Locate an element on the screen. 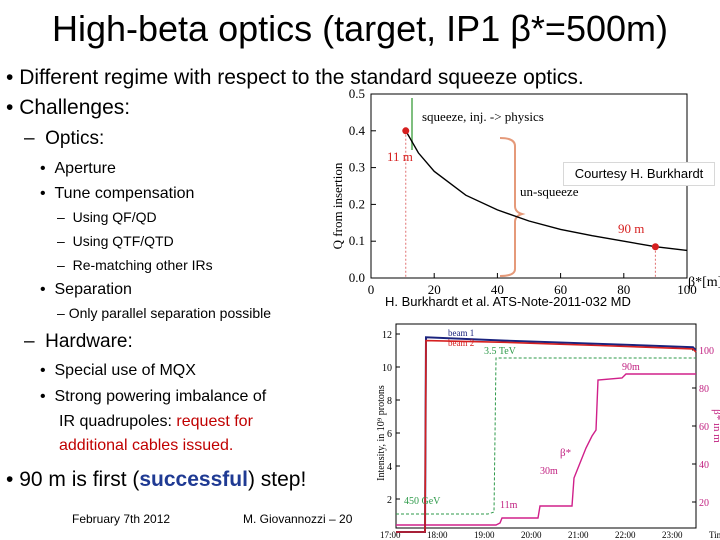 Image resolution: width=720 pixels, height=540 pixels. optics-curve is located at coordinates (546, 191).